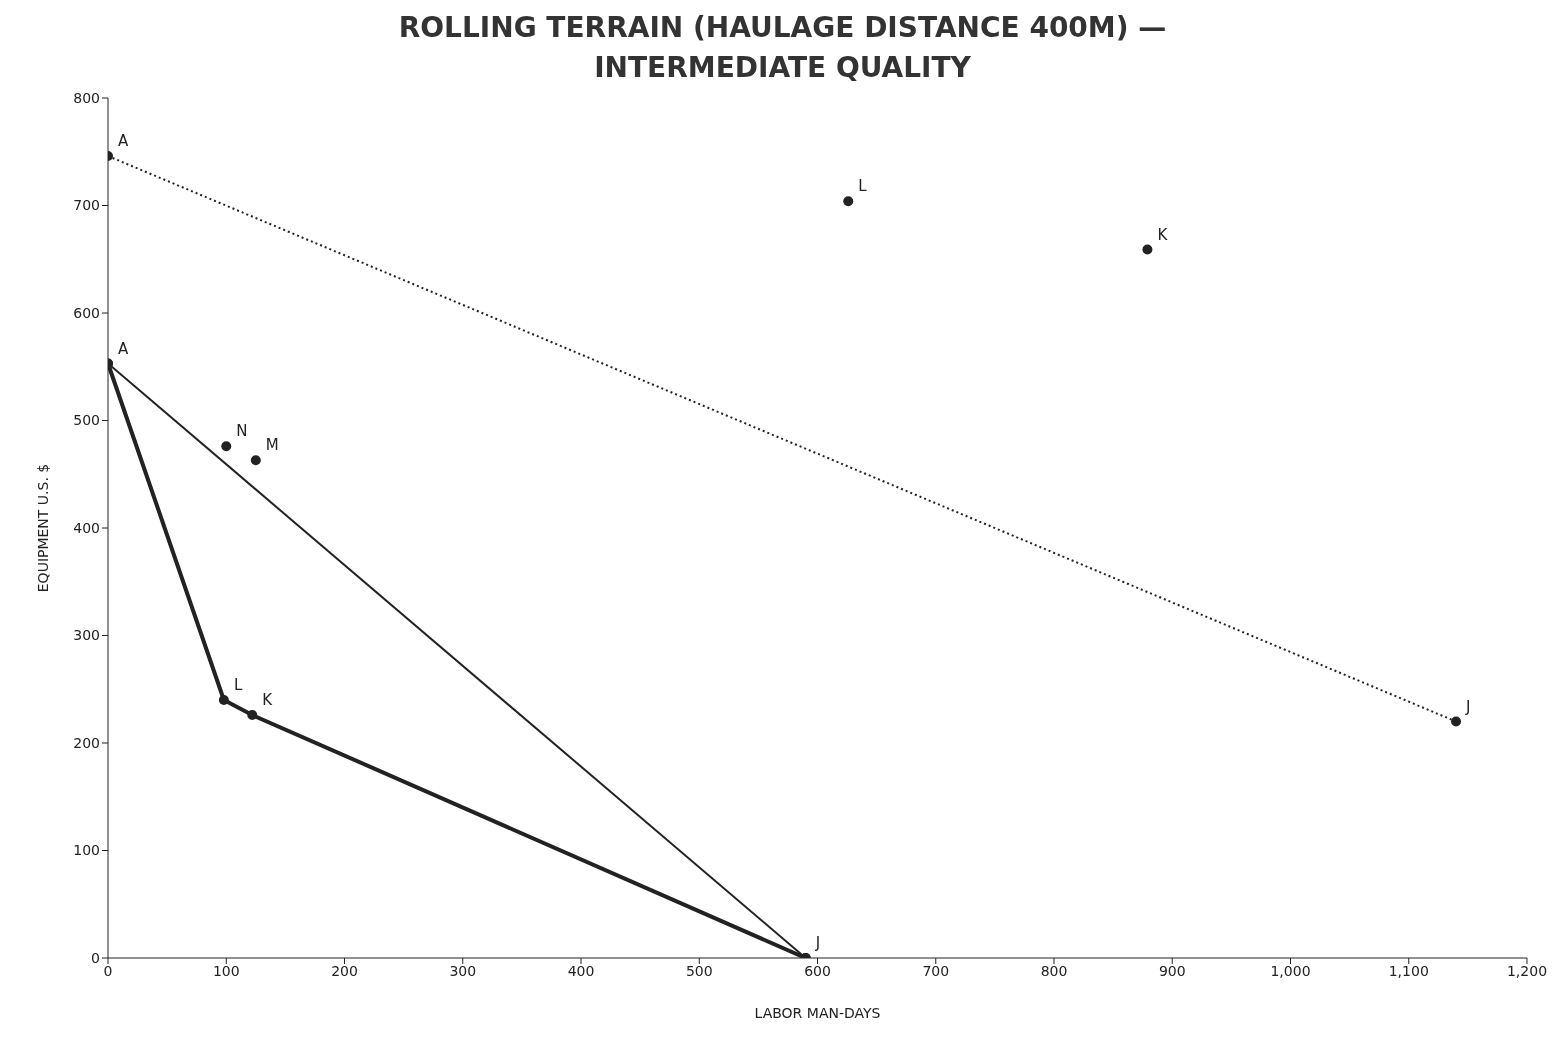 The height and width of the screenshot is (1061, 1565). Describe the element at coordinates (782, 48) in the screenshot. I see `chart-title: ROLLING TERRAIN (HAULAGE DISTANCE 400M) — INTERMEDIATE QUALITY` at that location.